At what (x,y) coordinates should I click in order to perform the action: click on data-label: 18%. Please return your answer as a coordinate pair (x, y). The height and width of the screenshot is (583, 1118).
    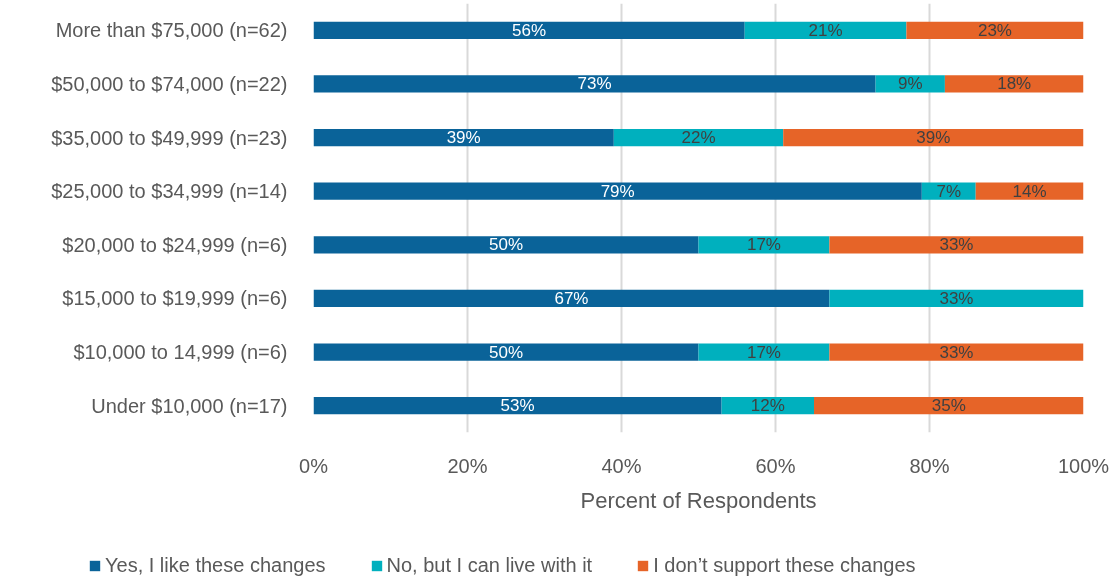
    Looking at the image, I should click on (1014, 84).